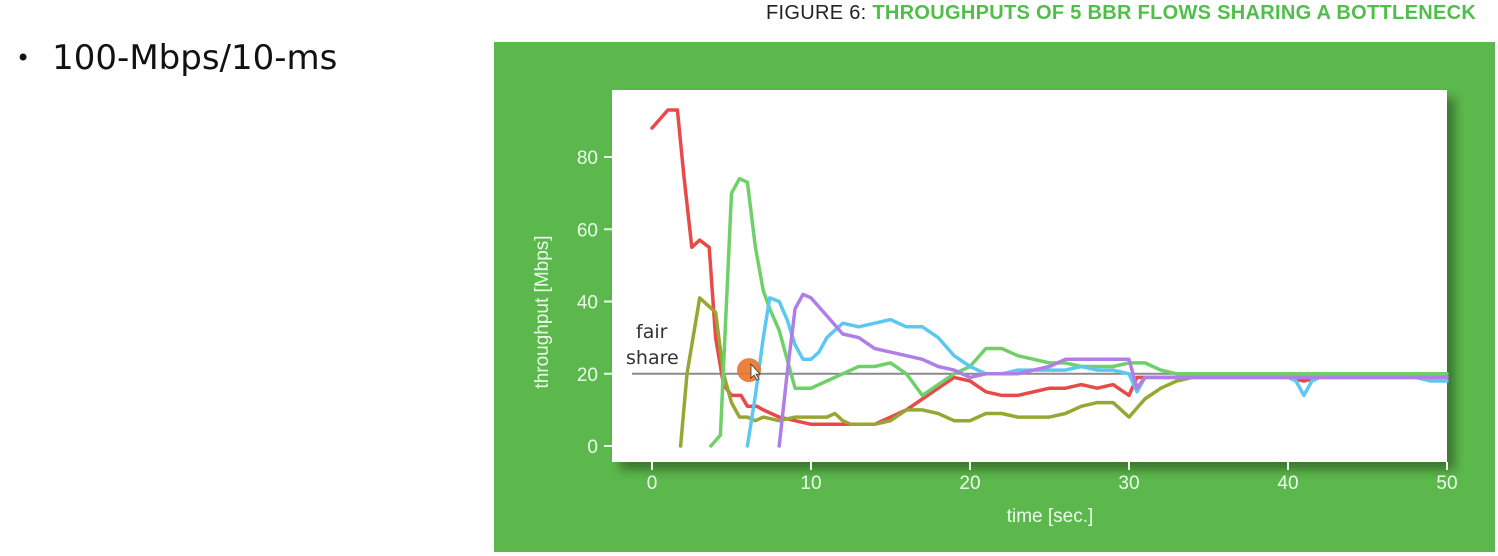 The width and height of the screenshot is (1498, 556). What do you see at coordinates (587, 158) in the screenshot?
I see `y-tick-label: 80` at bounding box center [587, 158].